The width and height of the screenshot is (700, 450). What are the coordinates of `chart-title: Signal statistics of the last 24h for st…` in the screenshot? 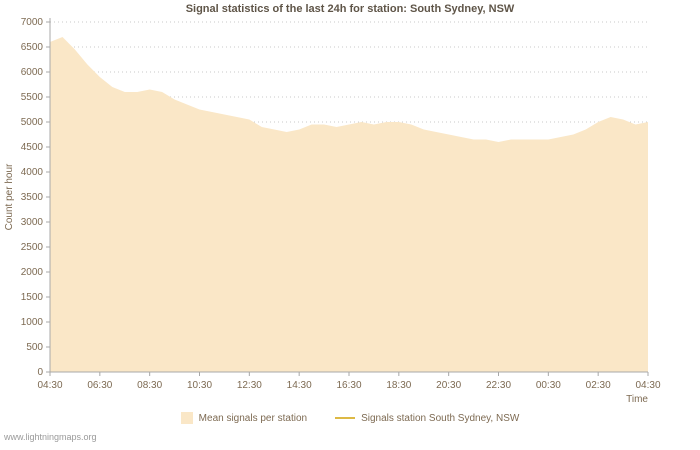 It's located at (350, 9).